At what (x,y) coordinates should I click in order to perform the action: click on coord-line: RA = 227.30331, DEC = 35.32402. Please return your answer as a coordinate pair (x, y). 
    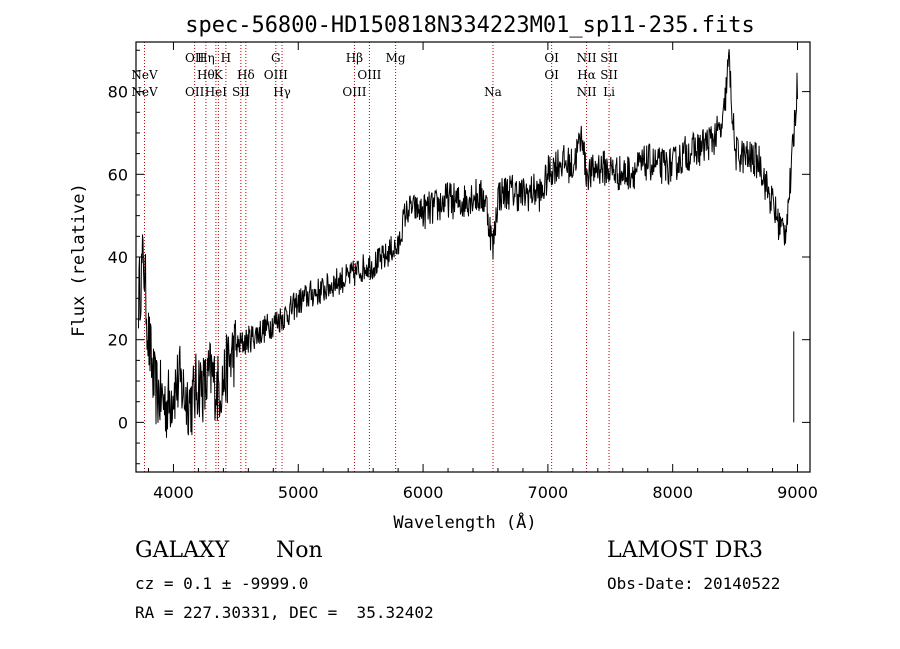
    Looking at the image, I should click on (284, 612).